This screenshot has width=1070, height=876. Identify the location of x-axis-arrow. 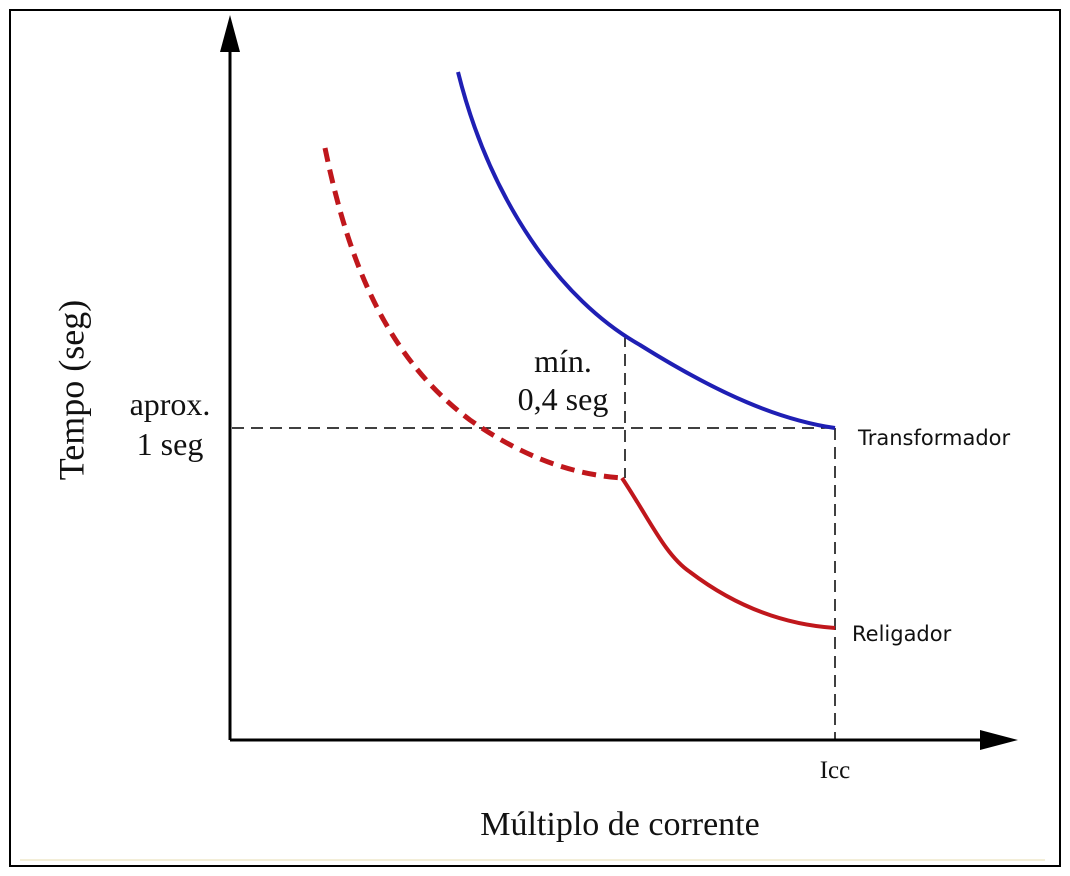
(999, 740).